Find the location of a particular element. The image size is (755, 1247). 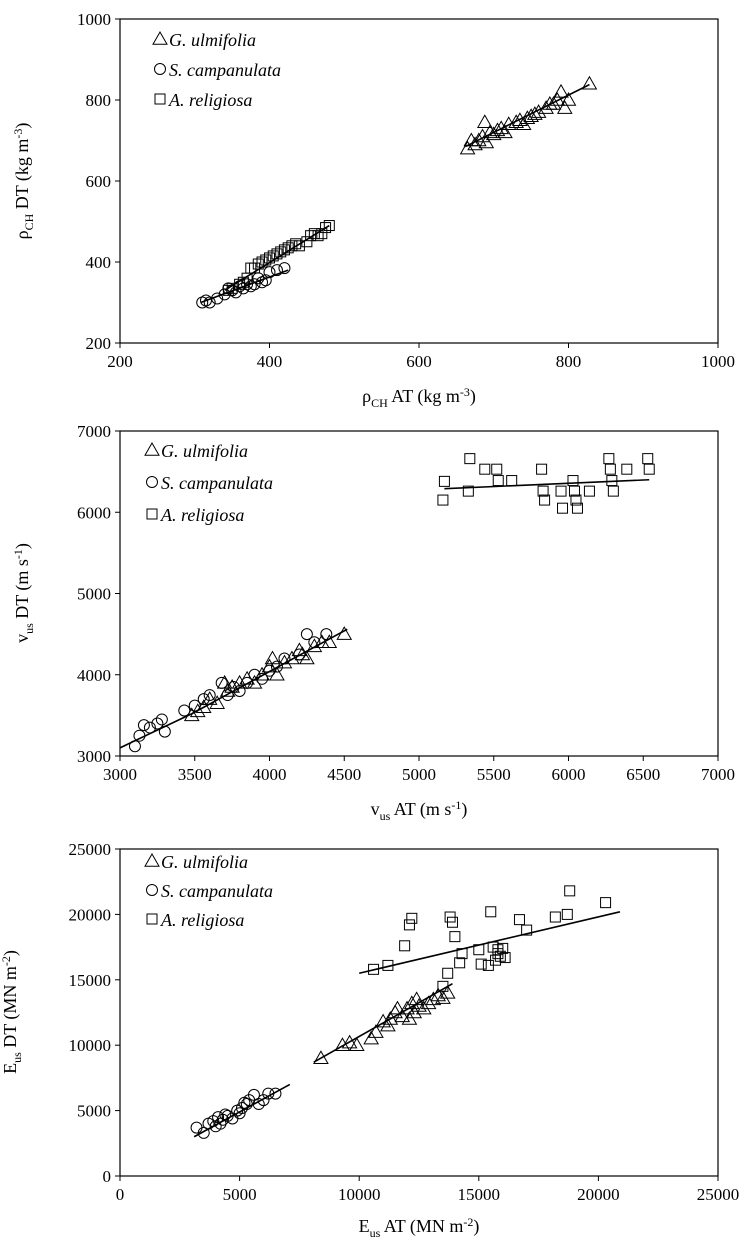

legend-marker-square is located at coordinates (160, 99).